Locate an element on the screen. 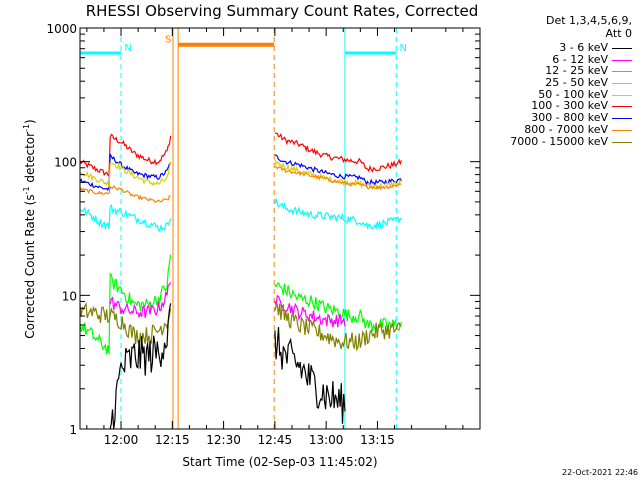 Image resolution: width=640 pixels, height=480 pixels. legend-entry: 7000 - 15000 keV is located at coordinates (558, 141).